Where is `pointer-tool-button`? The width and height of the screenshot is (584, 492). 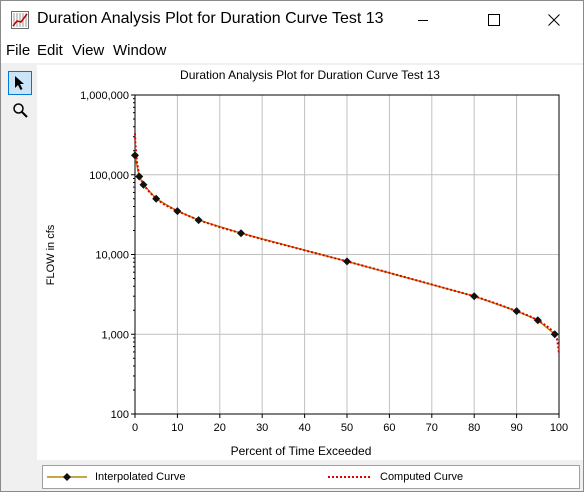 pointer-tool-button is located at coordinates (20, 83).